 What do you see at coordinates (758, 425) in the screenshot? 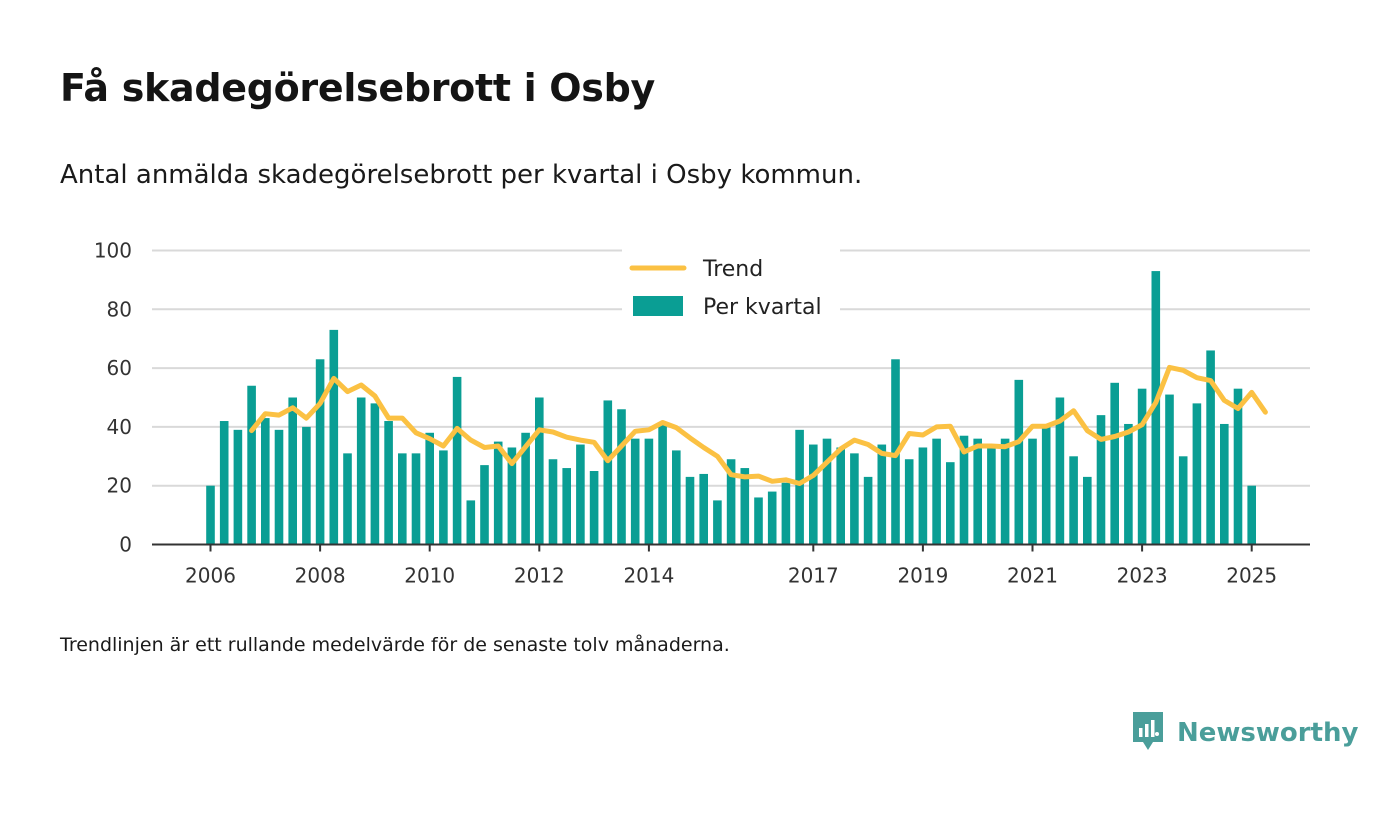
I see `trend-line` at bounding box center [758, 425].